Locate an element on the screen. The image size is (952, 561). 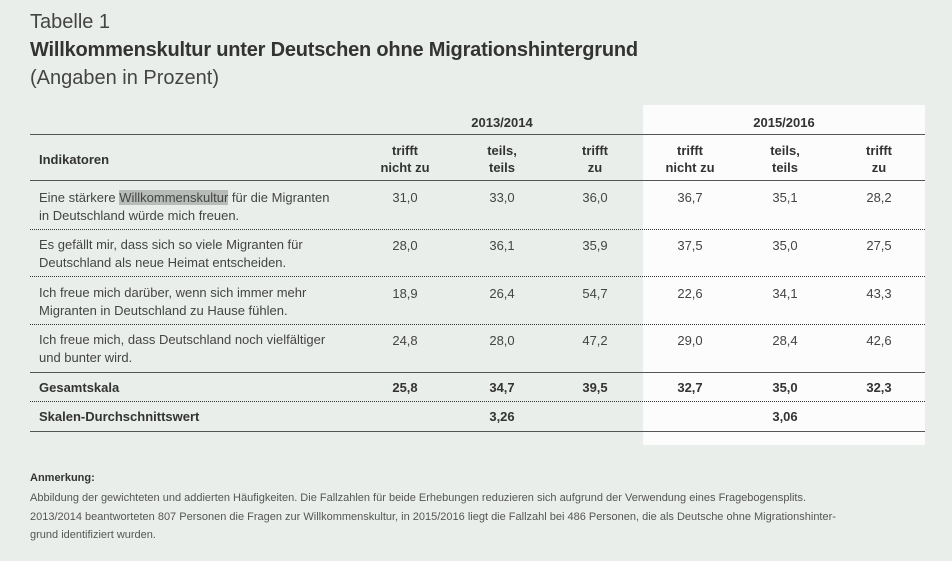
table-cell: 31,0 is located at coordinates (405, 197).